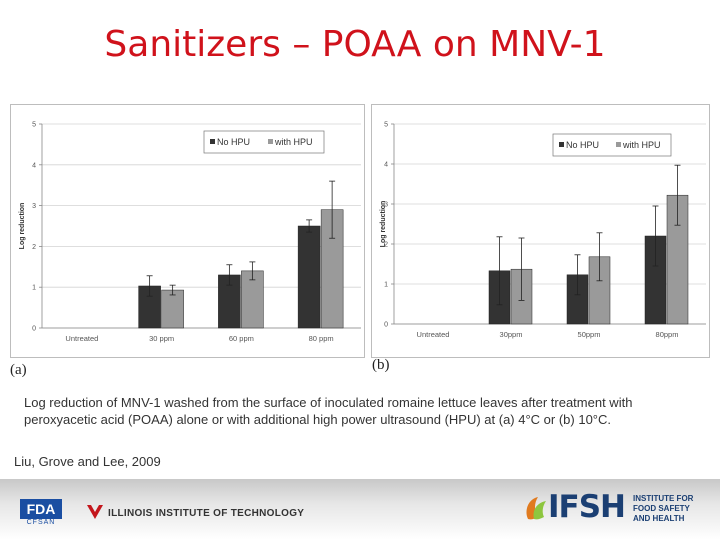 The height and width of the screenshot is (540, 720). Describe the element at coordinates (241, 338) in the screenshot. I see `x-tick-label: 60 ppm` at that location.